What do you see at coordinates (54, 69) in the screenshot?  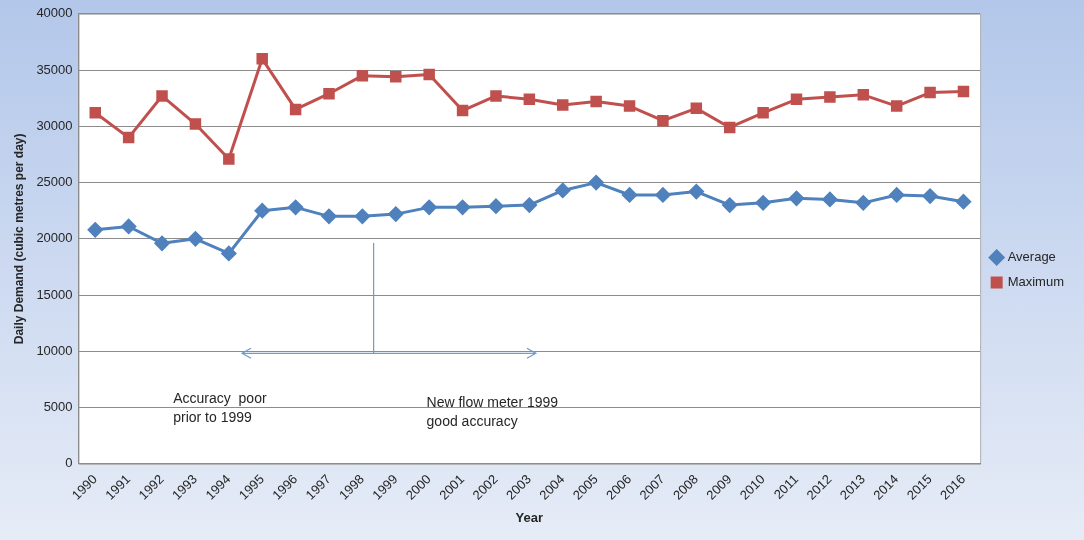 I see `y-tick-label: 35000` at bounding box center [54, 69].